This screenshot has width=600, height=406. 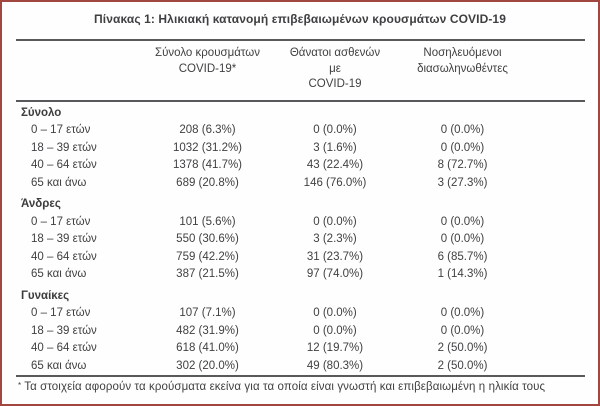 What do you see at coordinates (335, 365) in the screenshot?
I see `value-cell: 49 (80.3%)` at bounding box center [335, 365].